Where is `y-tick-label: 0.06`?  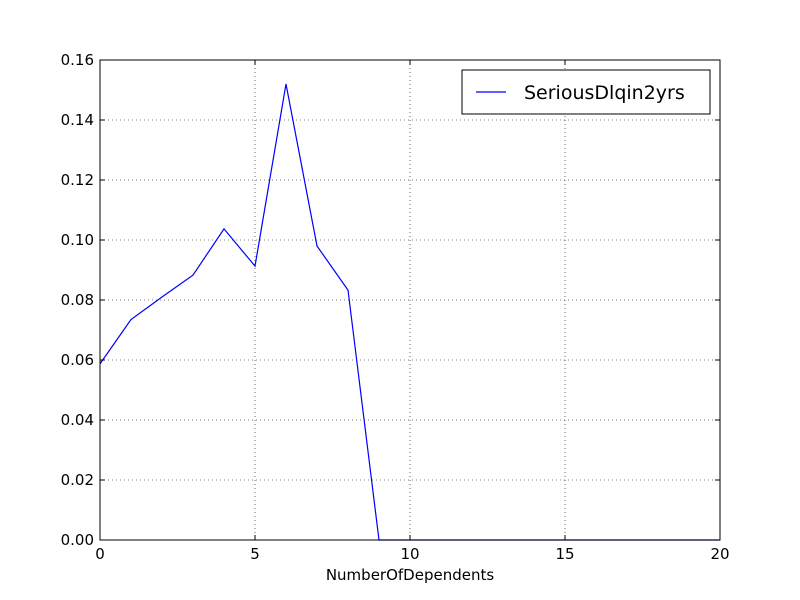
y-tick-label: 0.06 is located at coordinates (77, 360).